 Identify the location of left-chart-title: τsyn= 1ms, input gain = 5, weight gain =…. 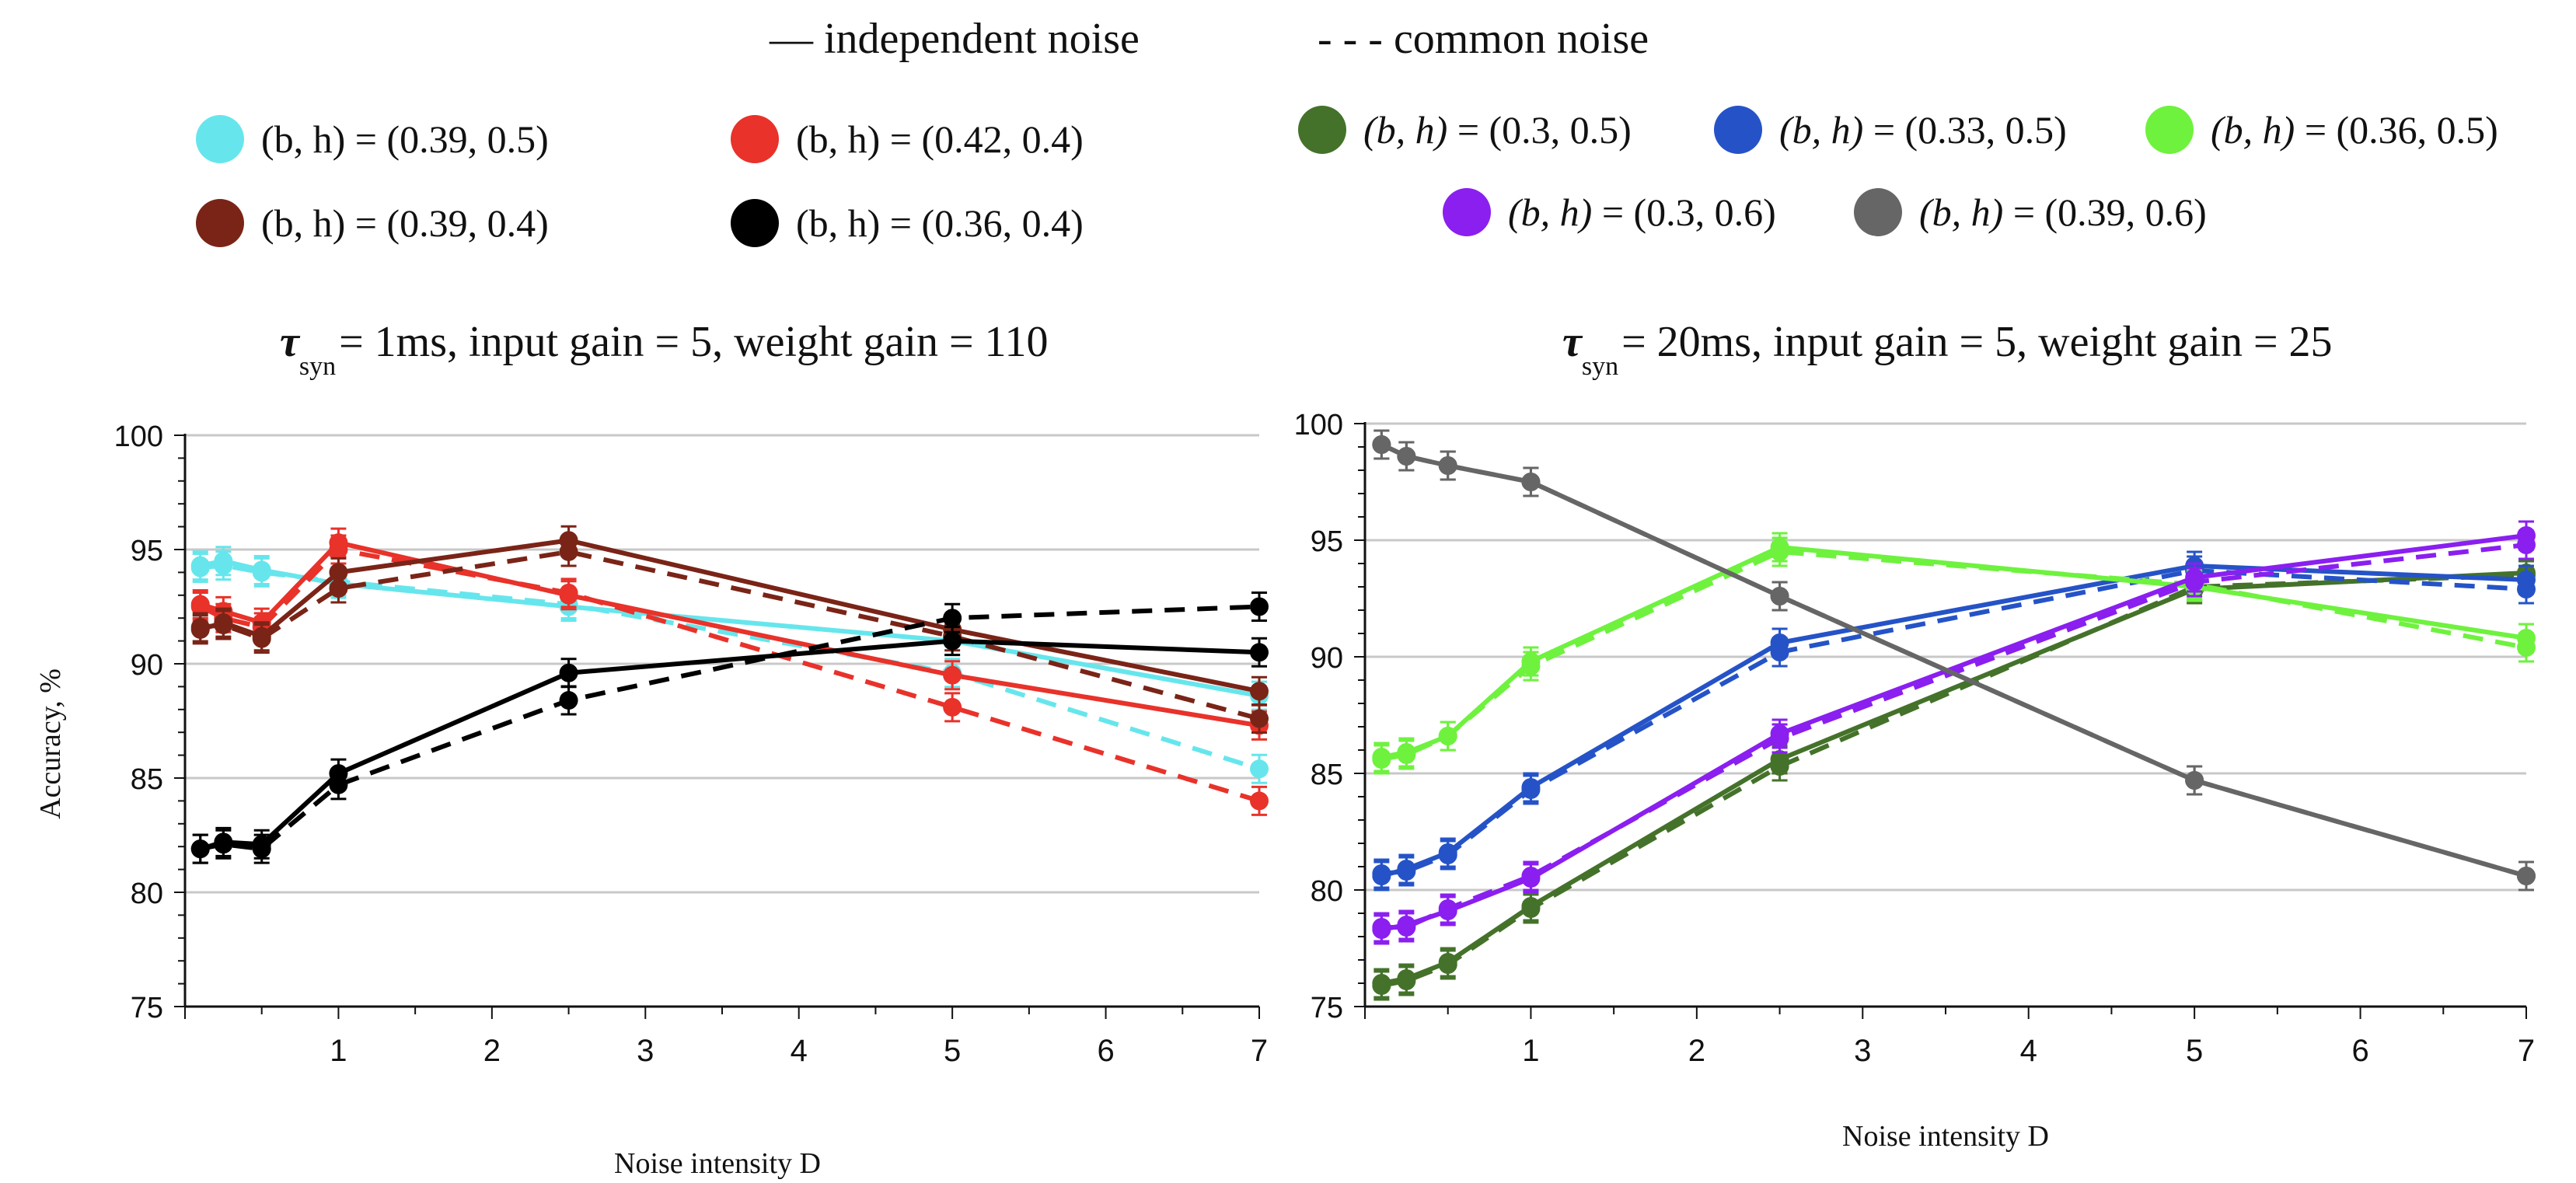
(664, 349).